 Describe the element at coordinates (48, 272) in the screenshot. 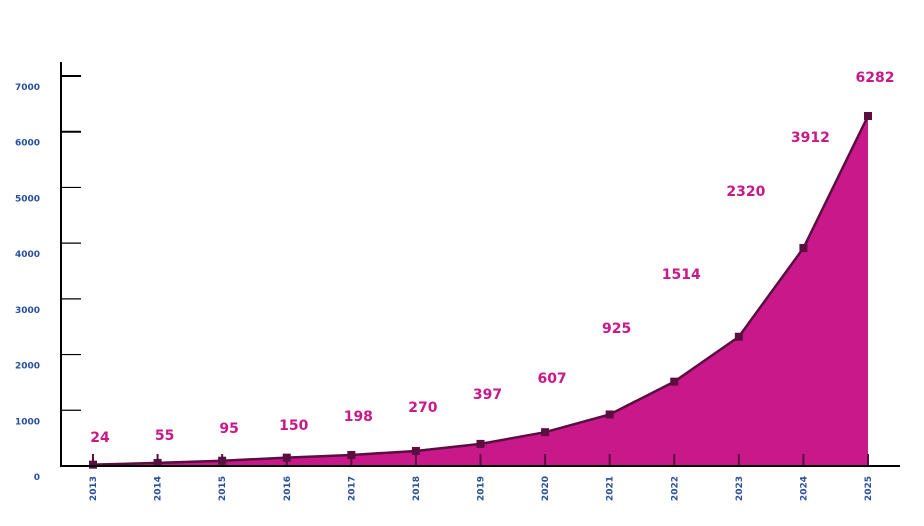

I see `y-axis: 0 1000 2000 3000 4000 5000 6000 7000` at that location.